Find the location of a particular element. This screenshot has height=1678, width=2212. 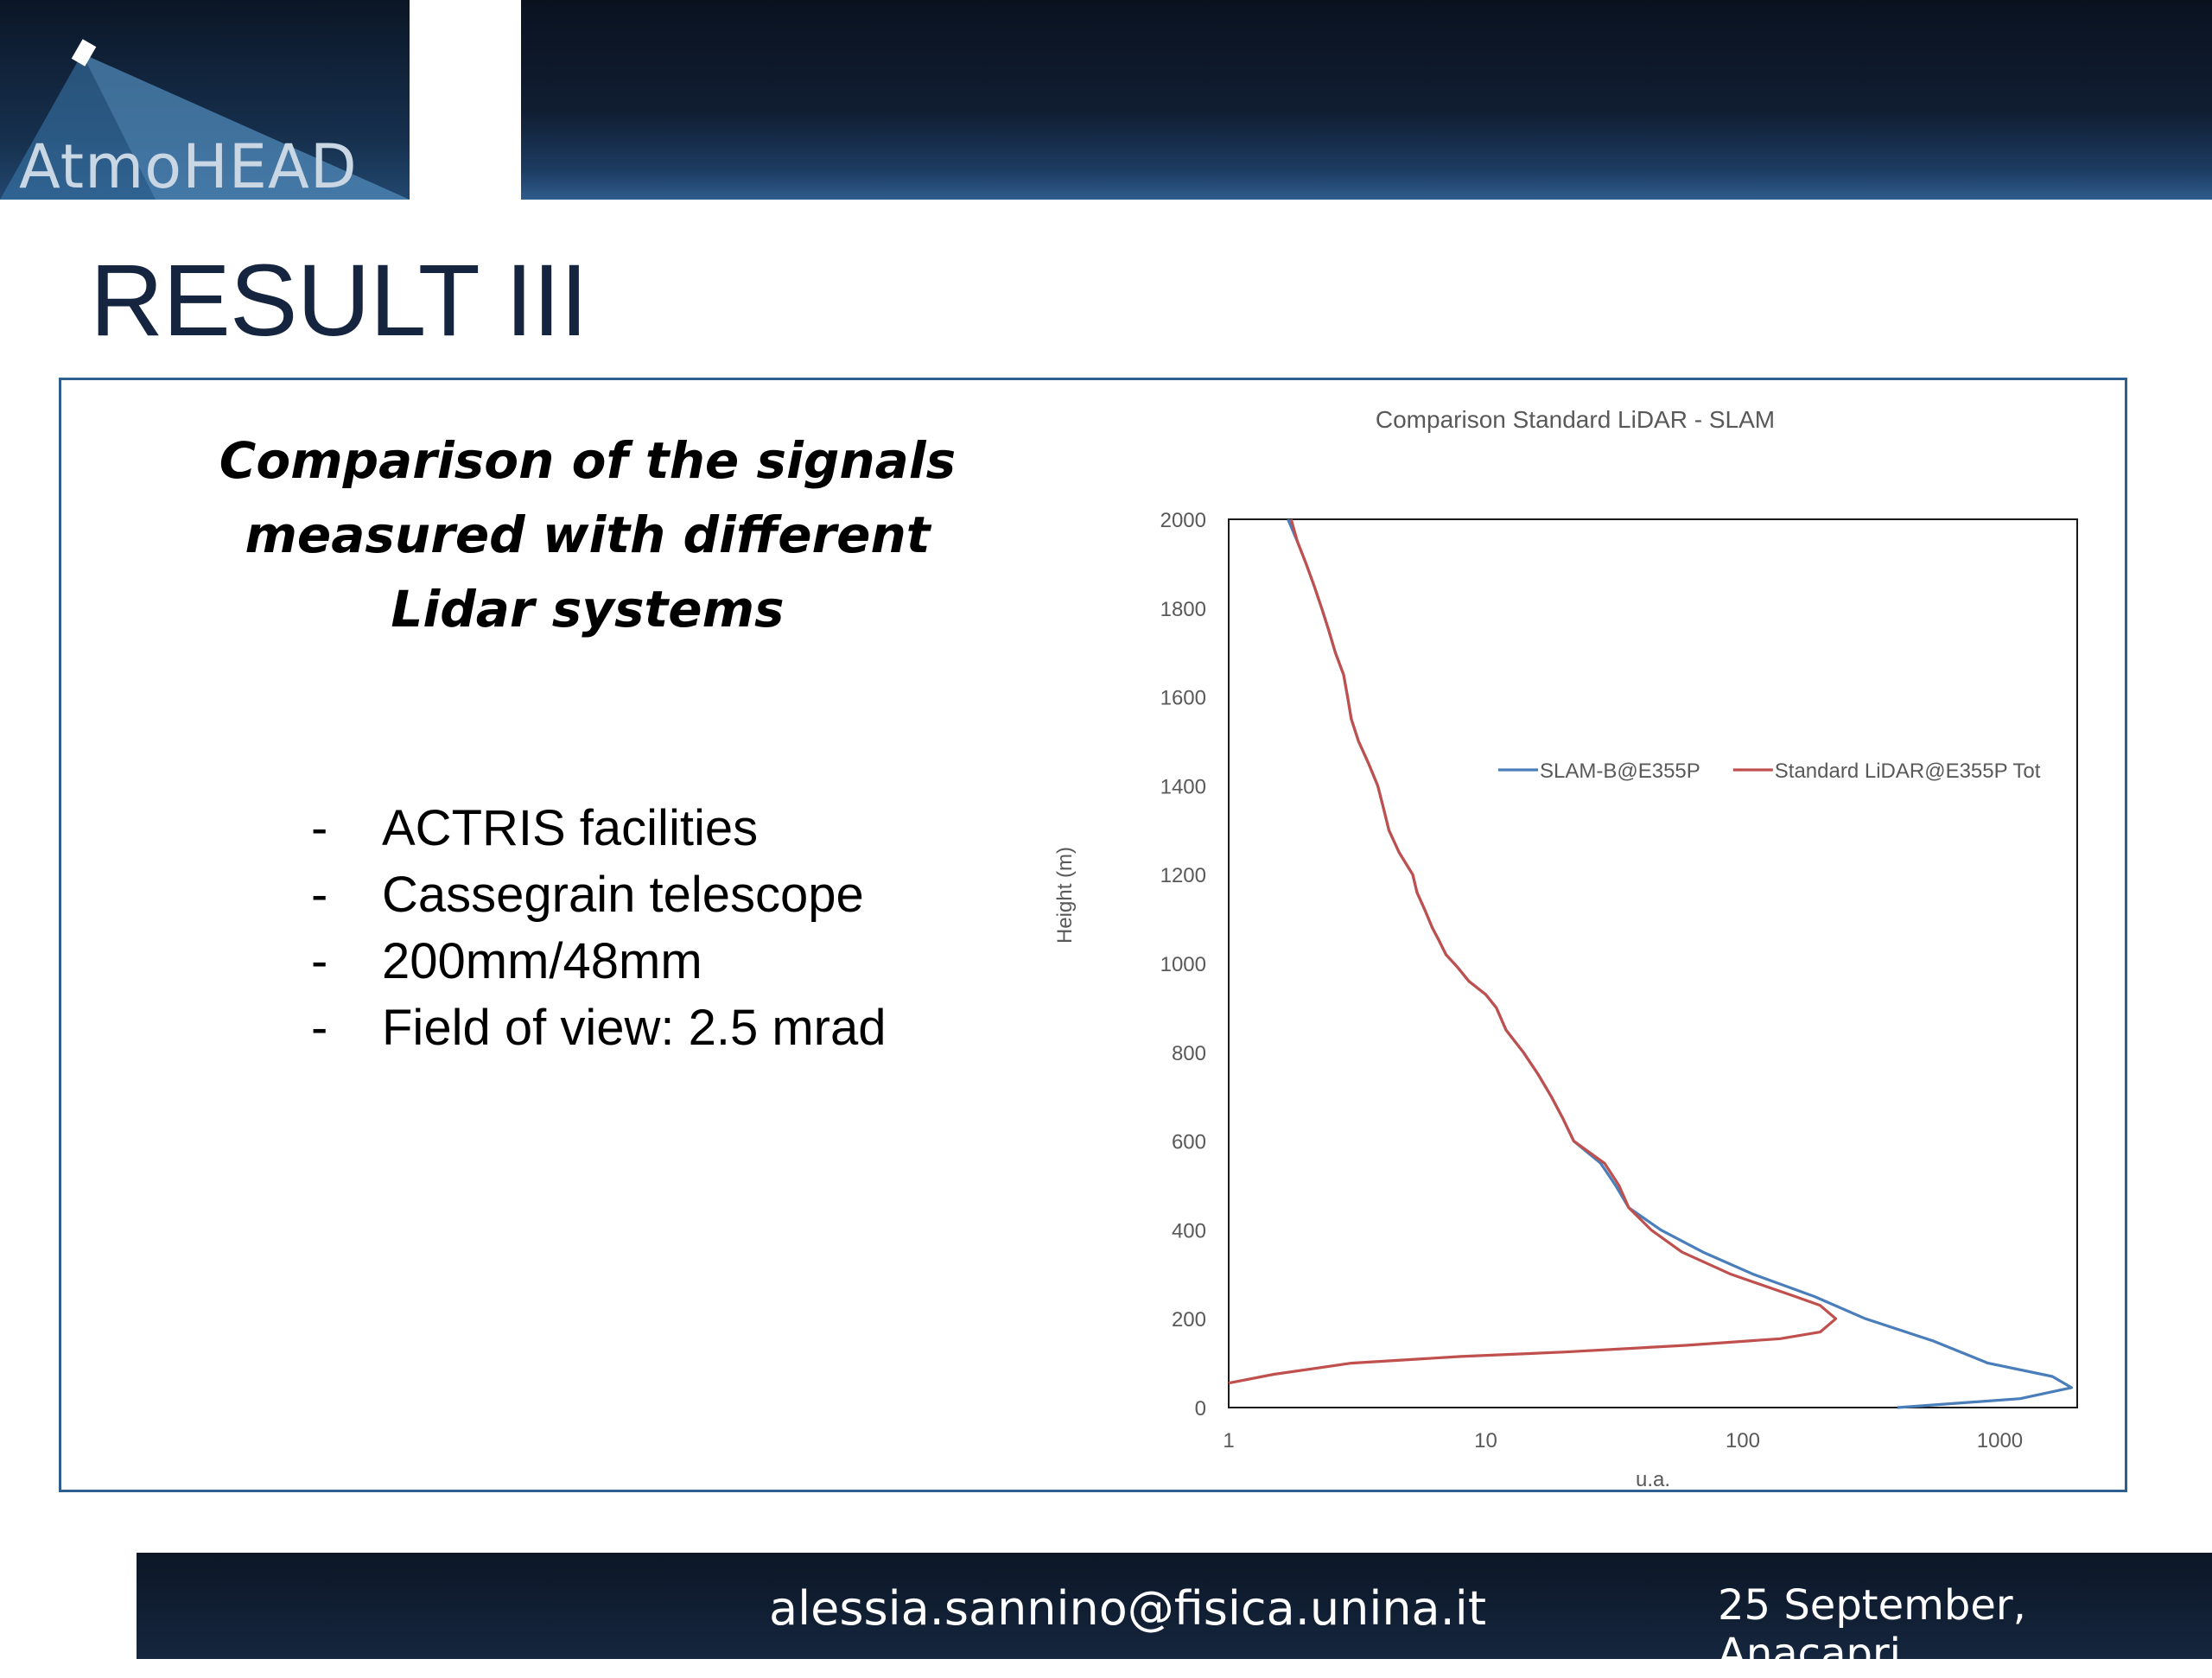

logo-text: AtmoHEAD is located at coordinates (188, 165).